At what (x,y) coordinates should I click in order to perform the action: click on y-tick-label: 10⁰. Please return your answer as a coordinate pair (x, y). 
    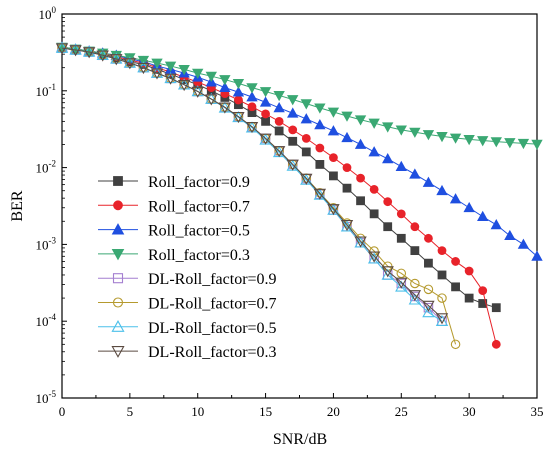
    Looking at the image, I should click on (48, 13).